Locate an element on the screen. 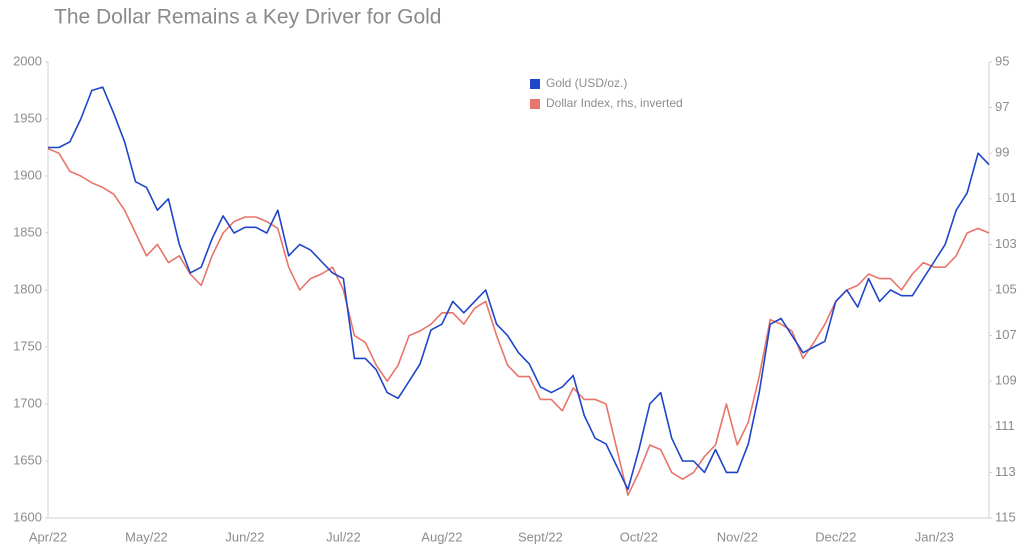  y-tick-label: 1700 is located at coordinates (27, 402).